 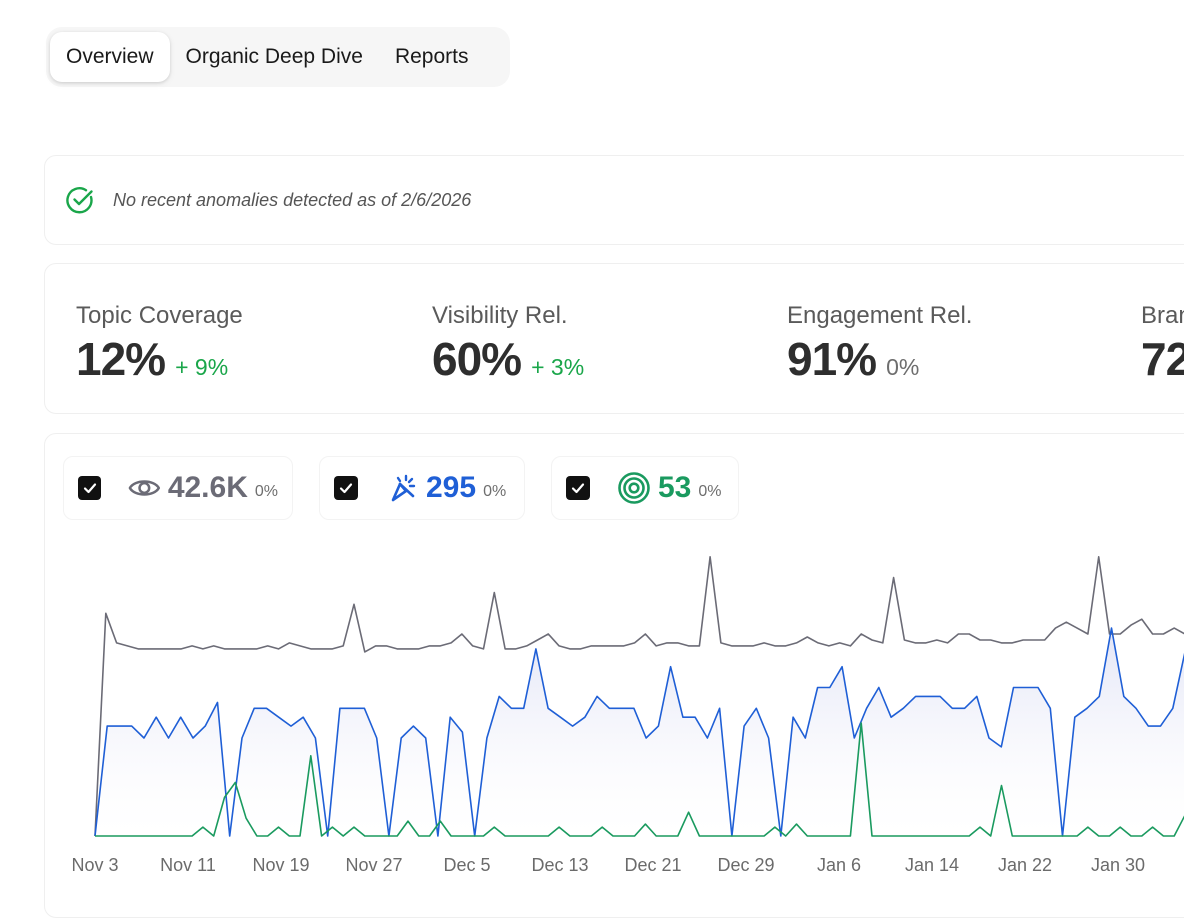 What do you see at coordinates (431, 56) in the screenshot?
I see `tab-reports: Reports` at bounding box center [431, 56].